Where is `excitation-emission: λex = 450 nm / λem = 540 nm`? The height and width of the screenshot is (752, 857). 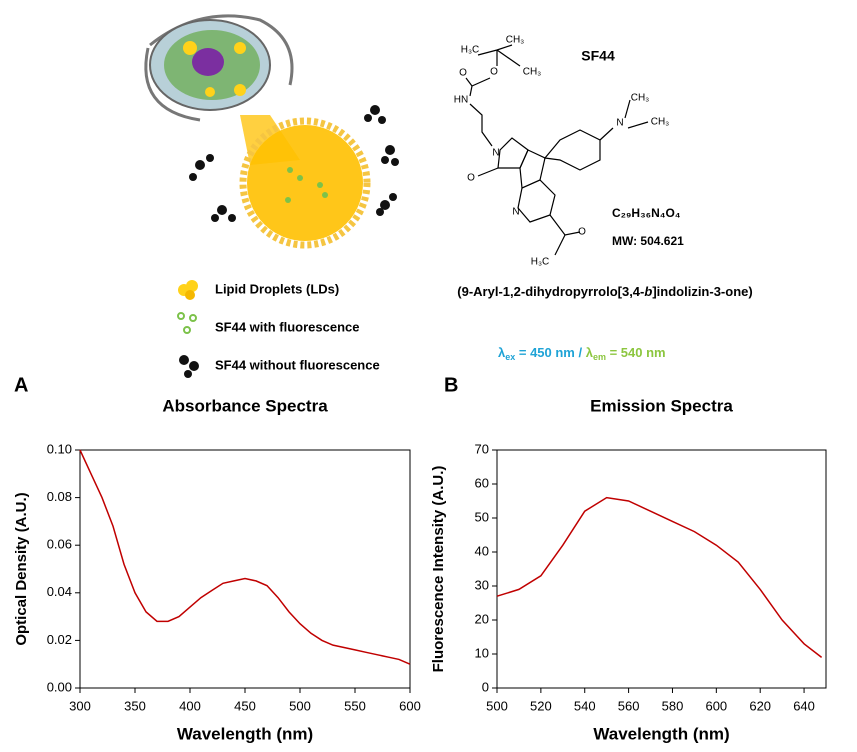 excitation-emission: λex = 450 nm / λem = 540 nm is located at coordinates (582, 353).